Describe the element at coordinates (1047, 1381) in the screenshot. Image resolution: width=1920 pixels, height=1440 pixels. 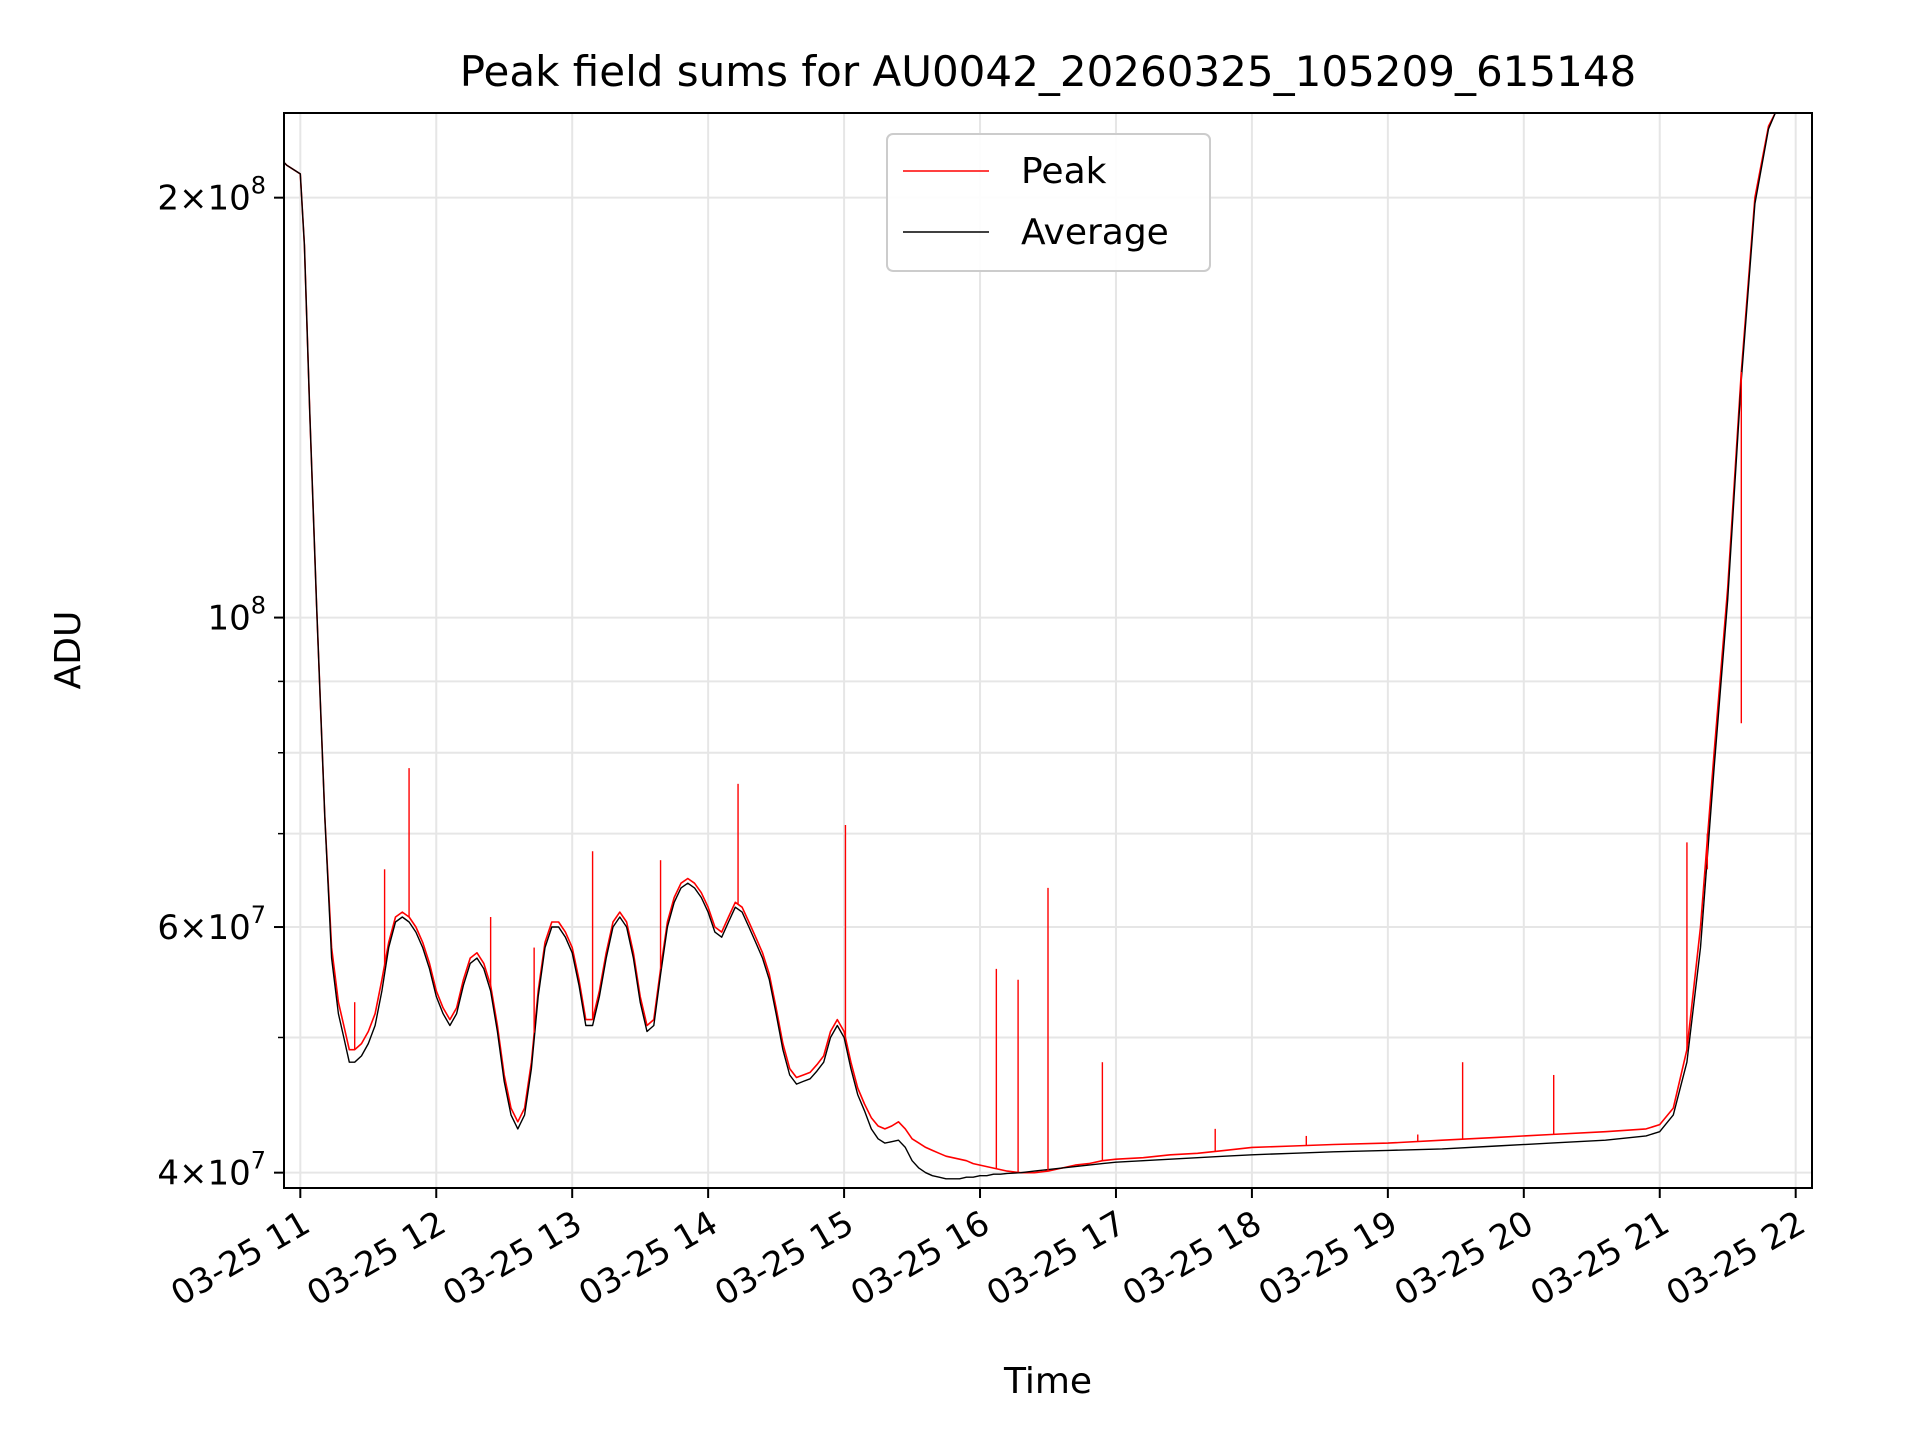
I see `x-axis-label: Time` at that location.